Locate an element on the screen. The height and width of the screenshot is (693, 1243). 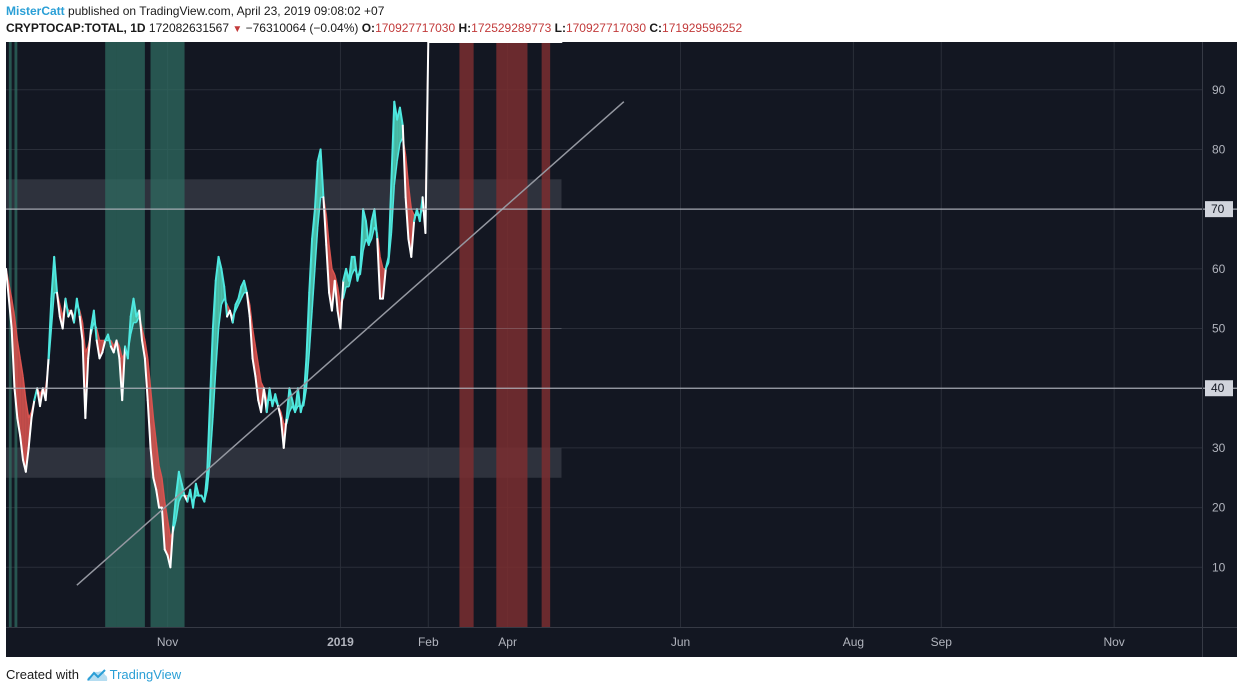
x-tick-label: 2019 is located at coordinates (340, 642).